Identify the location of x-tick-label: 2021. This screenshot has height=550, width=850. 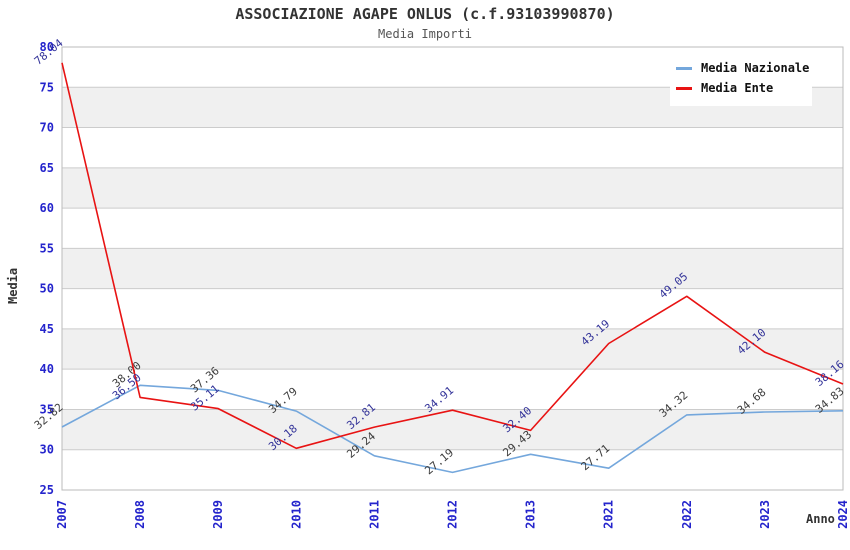
(609, 514).